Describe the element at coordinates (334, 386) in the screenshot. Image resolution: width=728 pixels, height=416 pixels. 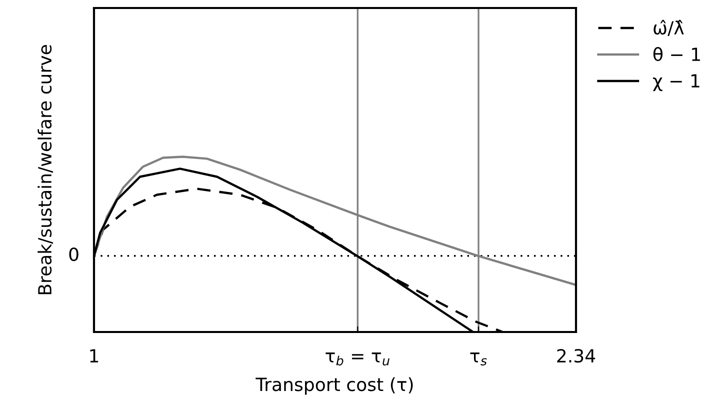
I see `x-axis-title: Transport cost (τ)` at that location.